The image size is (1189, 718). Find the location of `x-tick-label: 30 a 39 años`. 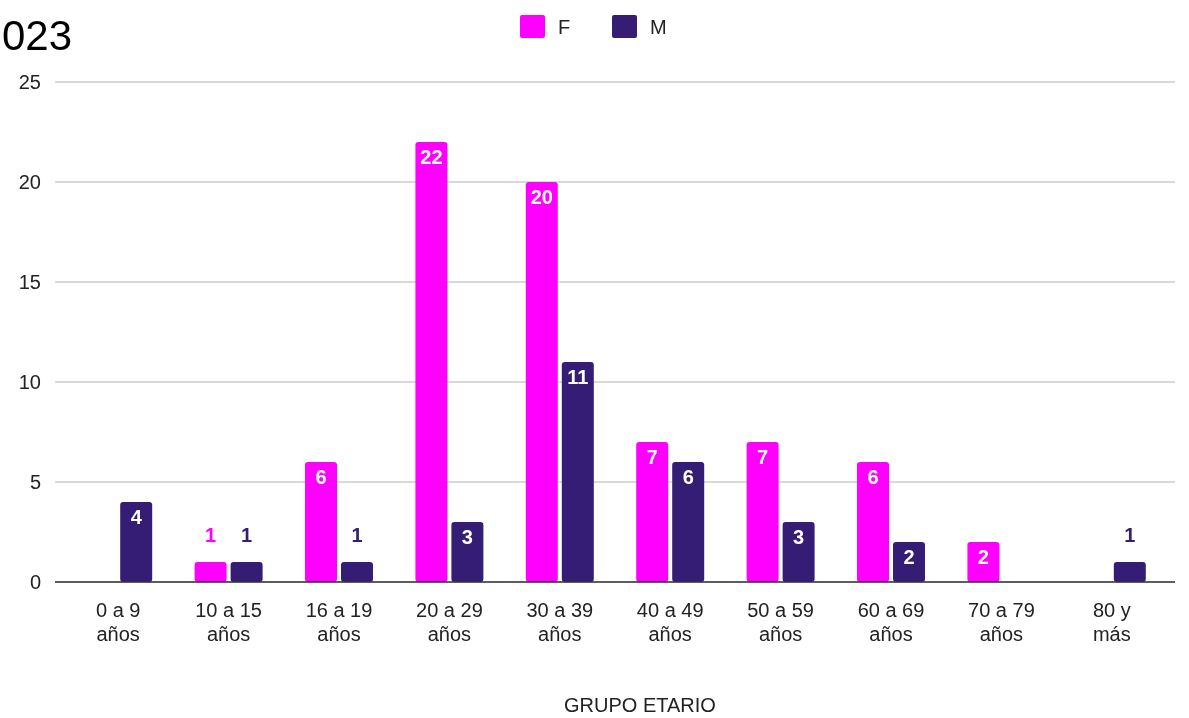

x-tick-label: 30 a 39 años is located at coordinates (560, 622).